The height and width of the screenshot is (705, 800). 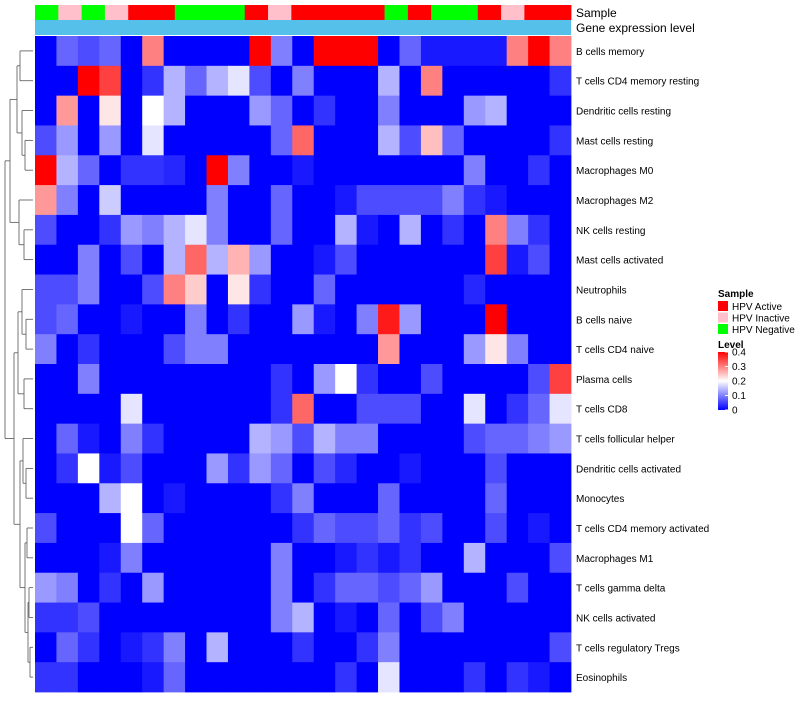 I want to click on legend-level-title: Level, so click(x=731, y=345).